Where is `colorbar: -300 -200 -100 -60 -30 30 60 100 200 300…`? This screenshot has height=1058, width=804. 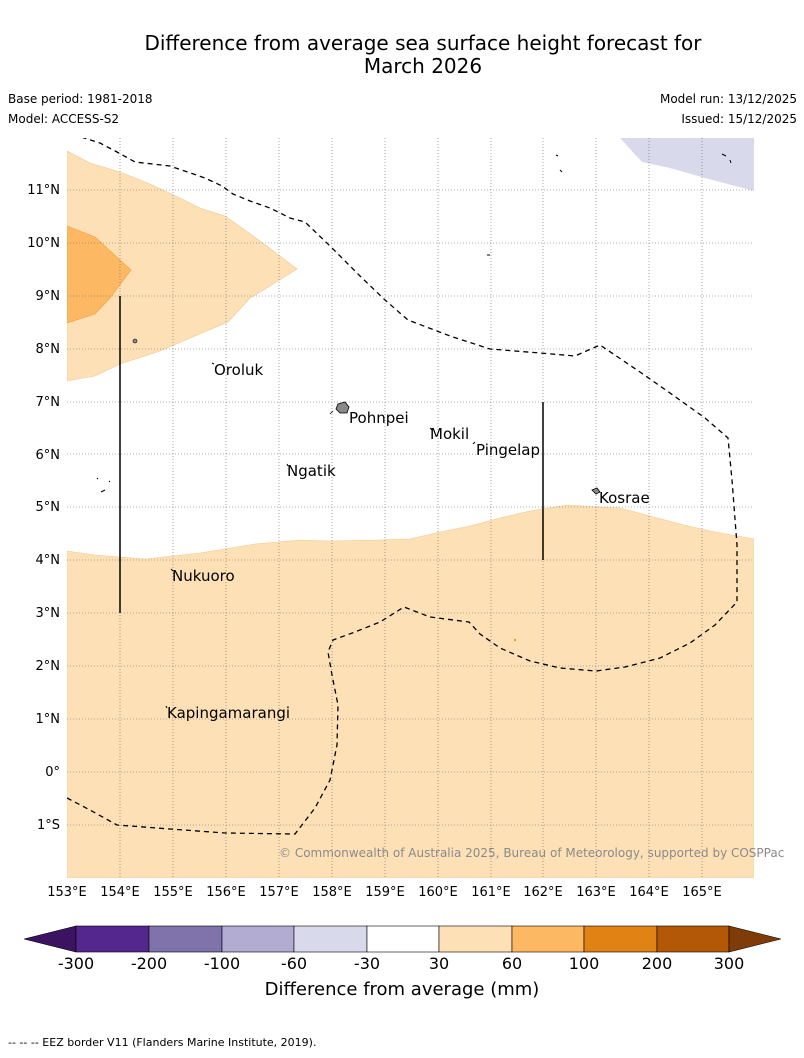 colorbar: -300 -200 -100 -60 -30 30 60 100 200 300… is located at coordinates (402, 962).